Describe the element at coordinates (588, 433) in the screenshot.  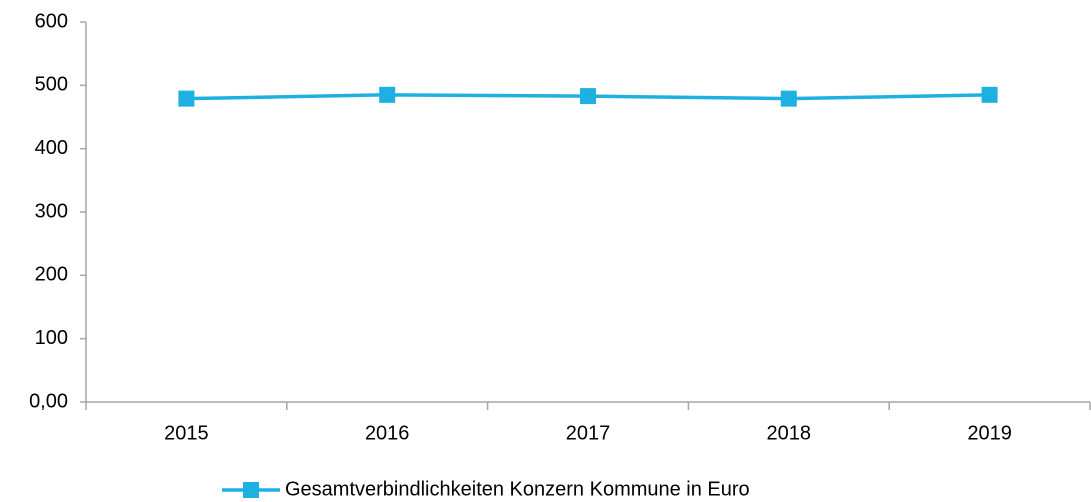
I see `x-tick-label: 2017` at that location.